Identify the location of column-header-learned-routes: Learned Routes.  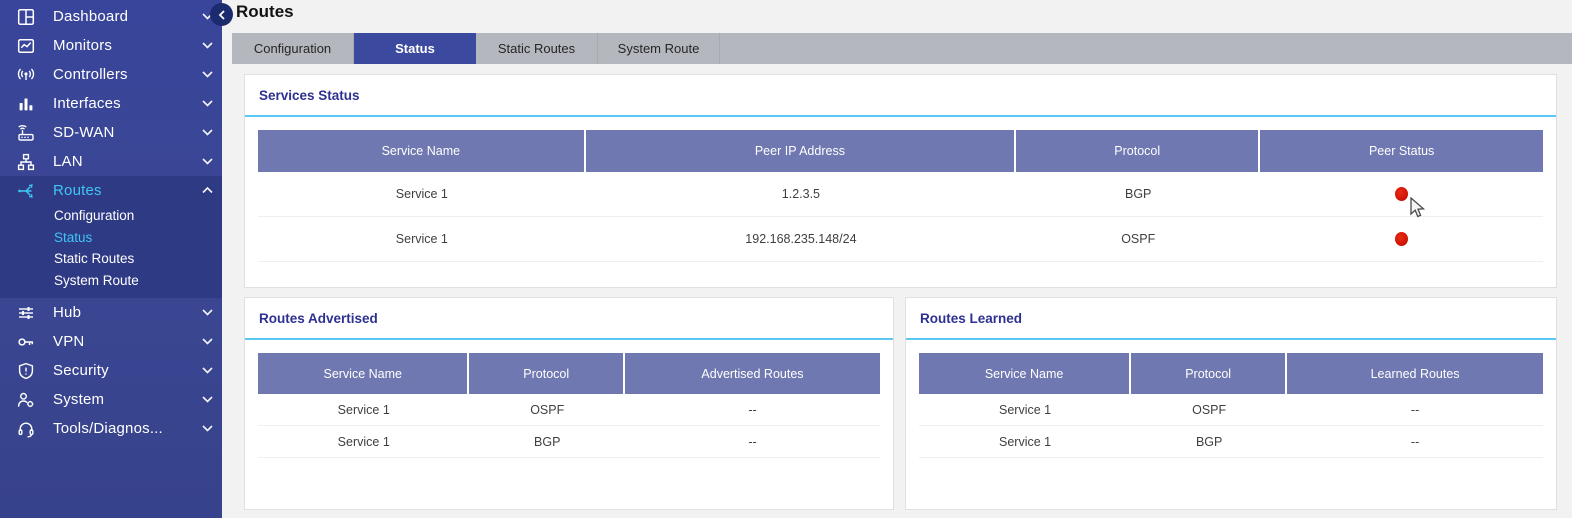
(1415, 373).